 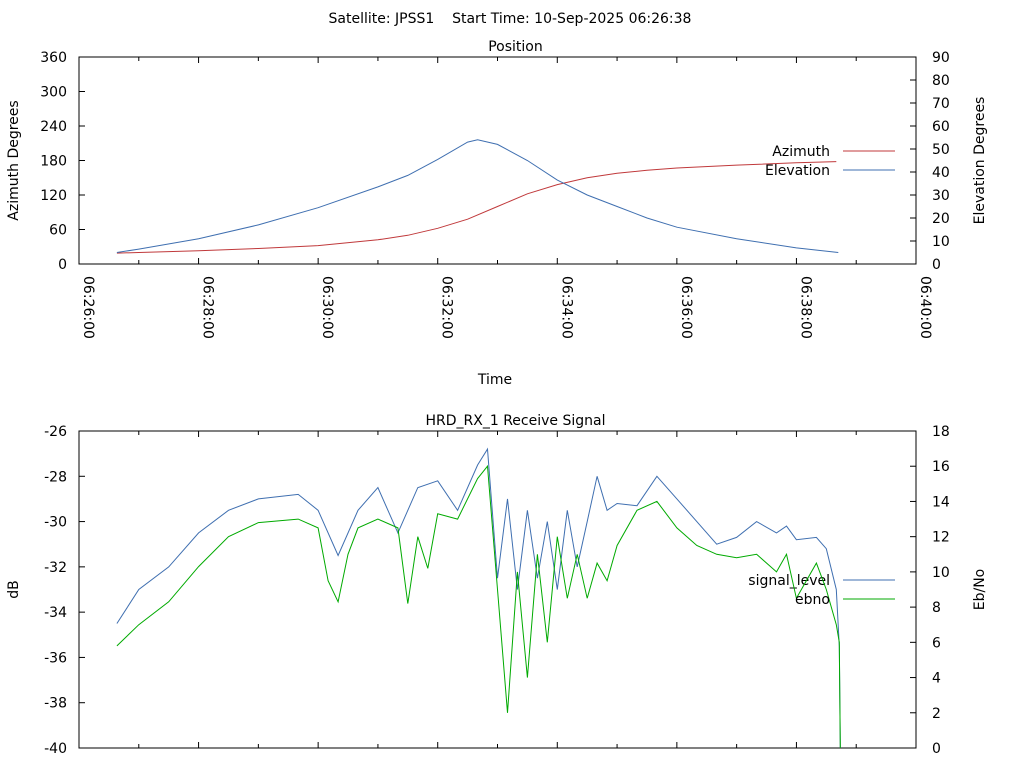 What do you see at coordinates (53, 162) in the screenshot?
I see `y-tick-label: 180` at bounding box center [53, 162].